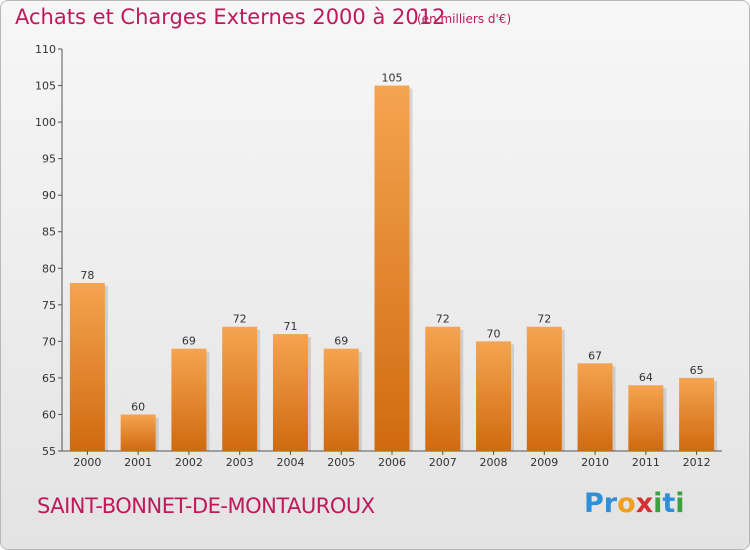  I want to click on x-tick-label: 2001, so click(138, 462).